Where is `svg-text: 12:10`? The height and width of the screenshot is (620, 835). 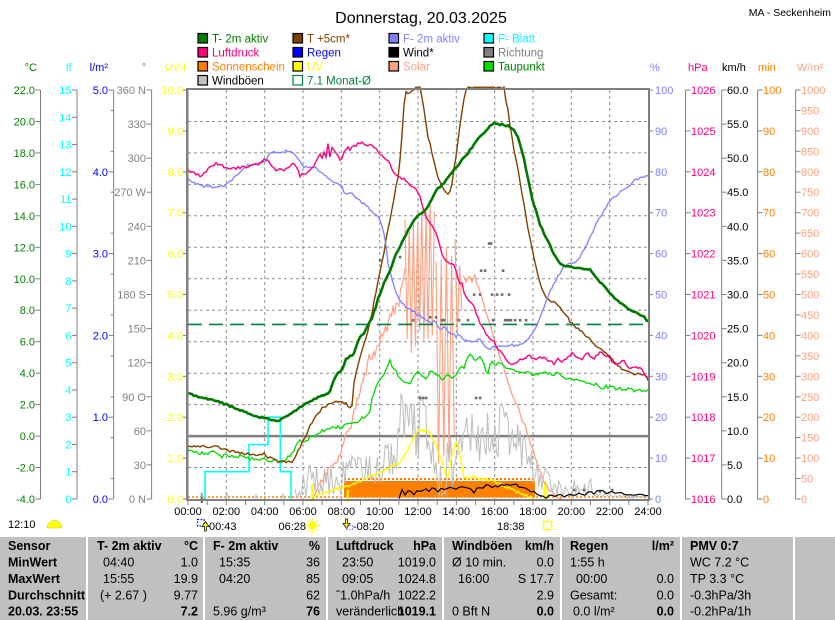 svg-text: 12:10 is located at coordinates (22, 525).